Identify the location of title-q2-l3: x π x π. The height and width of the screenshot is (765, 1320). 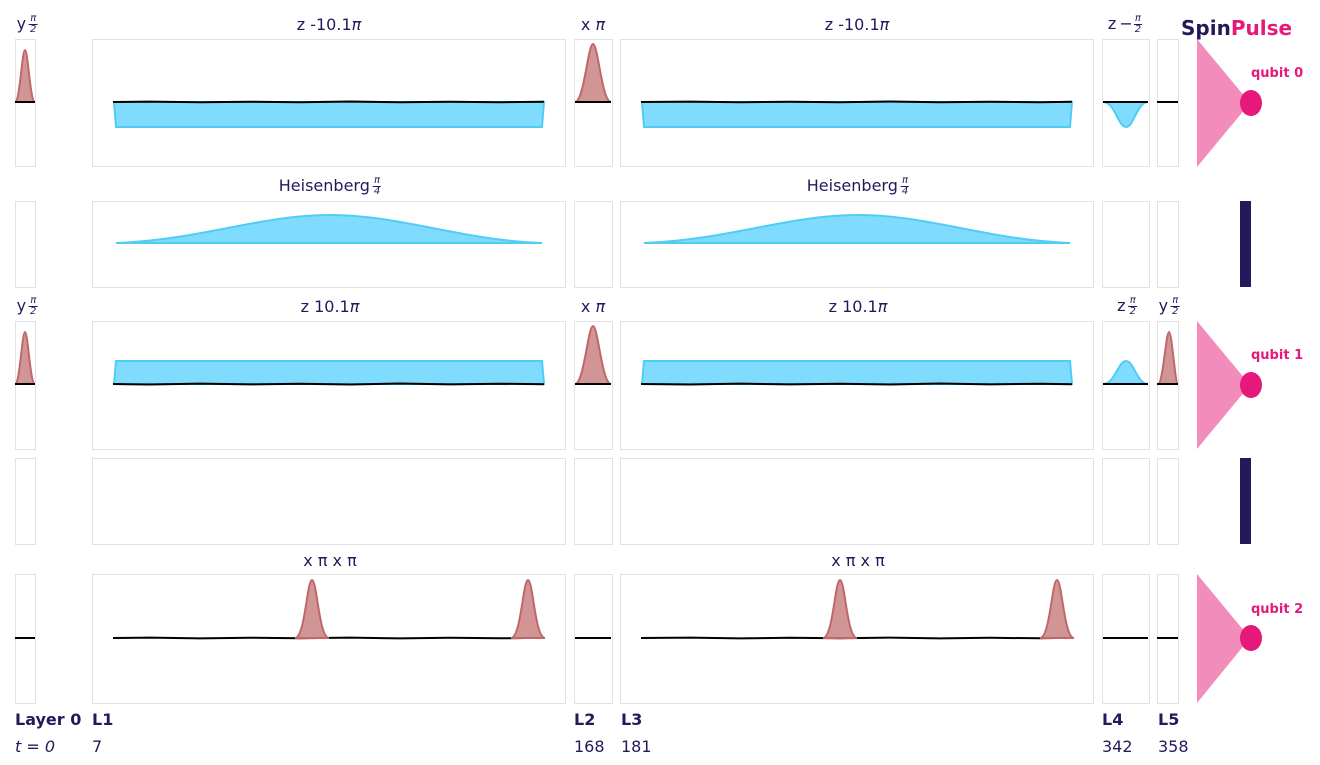
(858, 560).